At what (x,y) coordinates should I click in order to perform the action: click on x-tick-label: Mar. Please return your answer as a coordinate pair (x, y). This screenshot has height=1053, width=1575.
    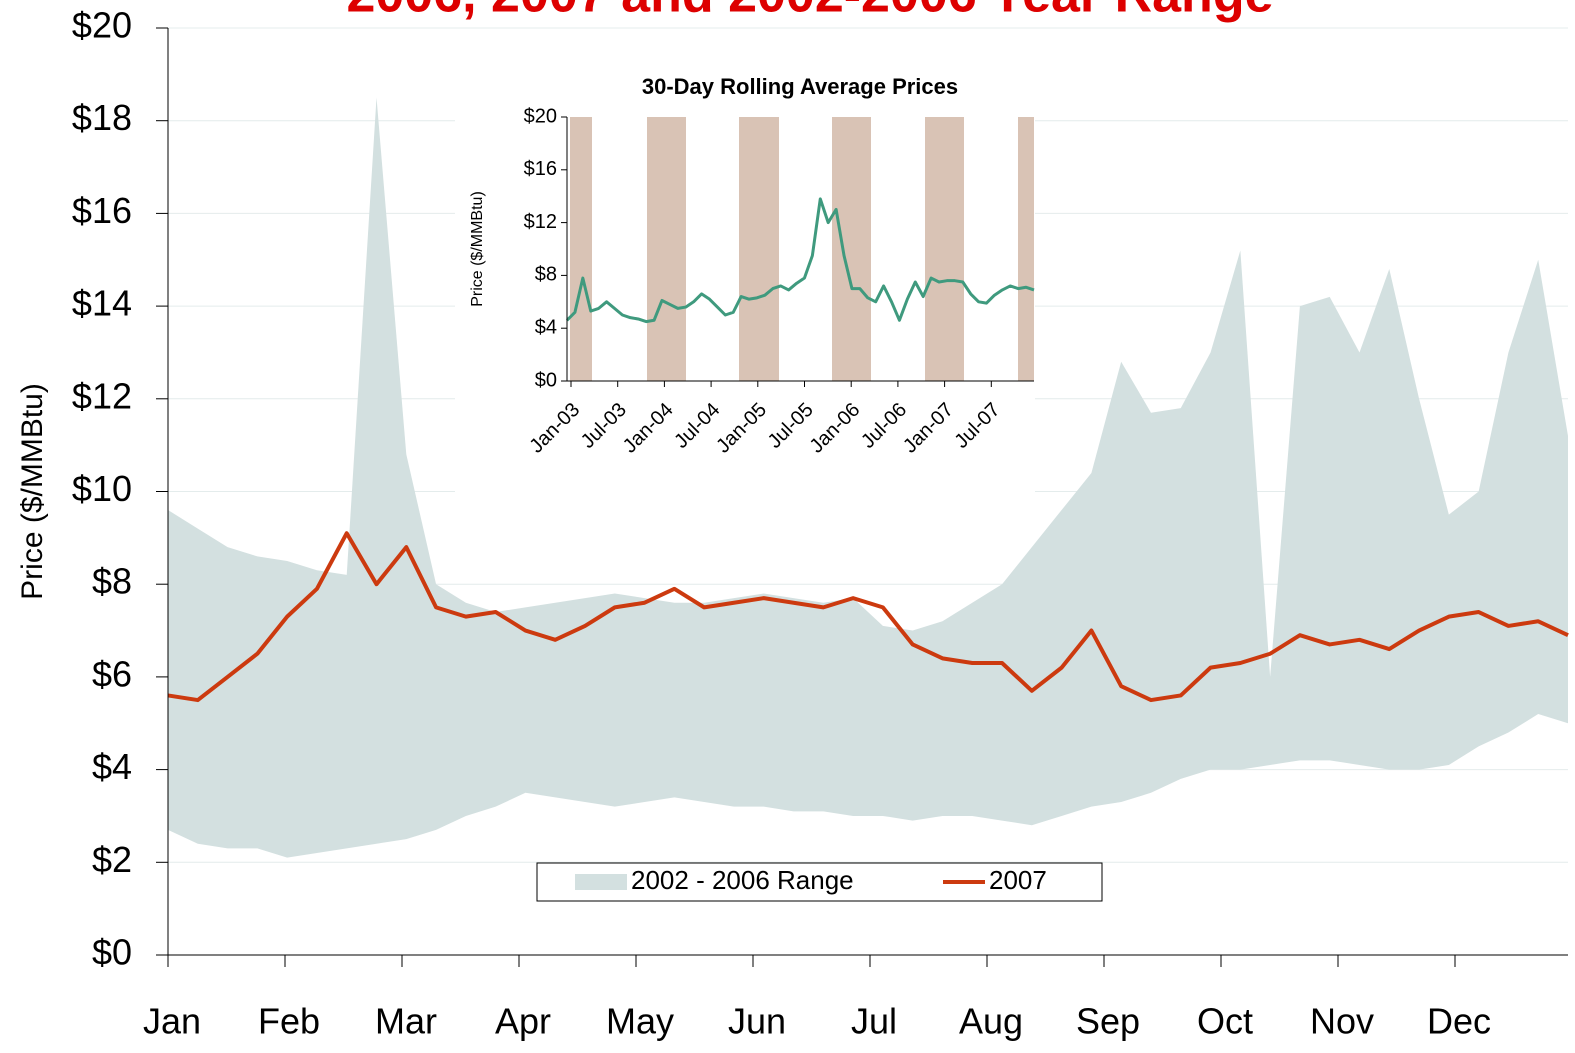
    Looking at the image, I should click on (406, 1021).